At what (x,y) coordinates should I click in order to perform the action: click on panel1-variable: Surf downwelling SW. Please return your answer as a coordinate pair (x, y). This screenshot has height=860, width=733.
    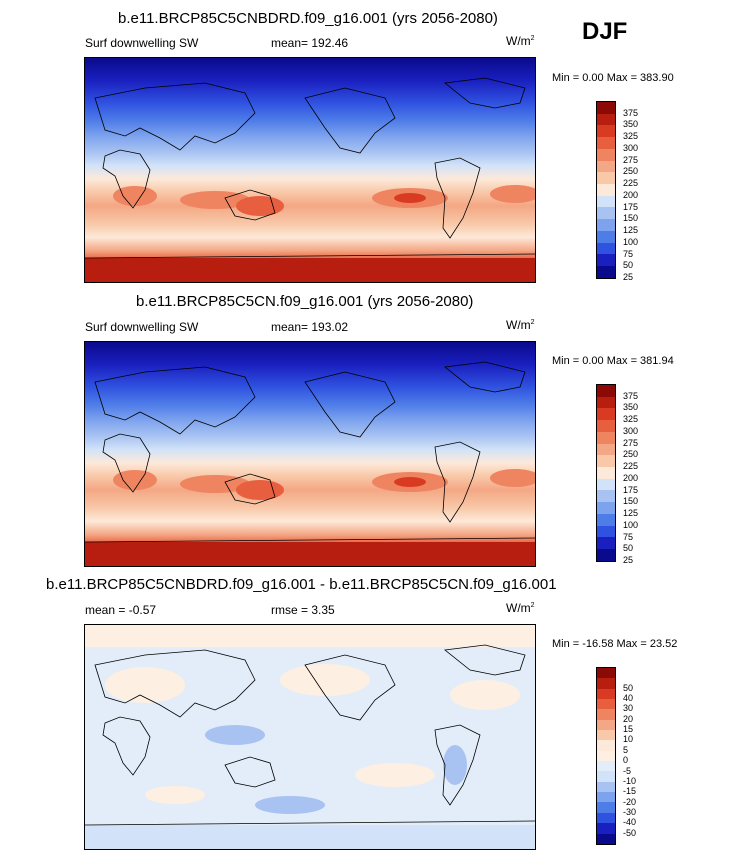
    Looking at the image, I should click on (142, 43).